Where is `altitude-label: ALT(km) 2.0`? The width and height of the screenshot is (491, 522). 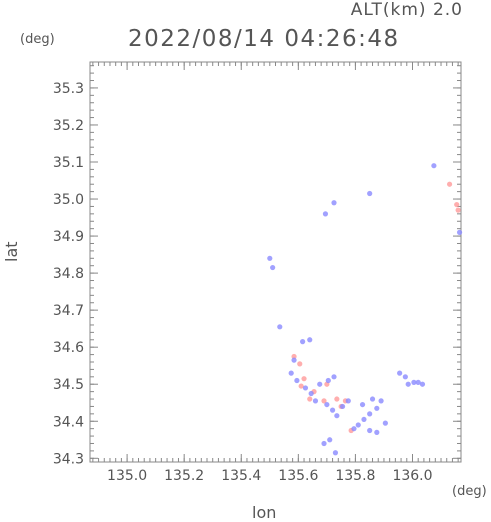
altitude-label: ALT(km) 2.0 is located at coordinates (406, 10).